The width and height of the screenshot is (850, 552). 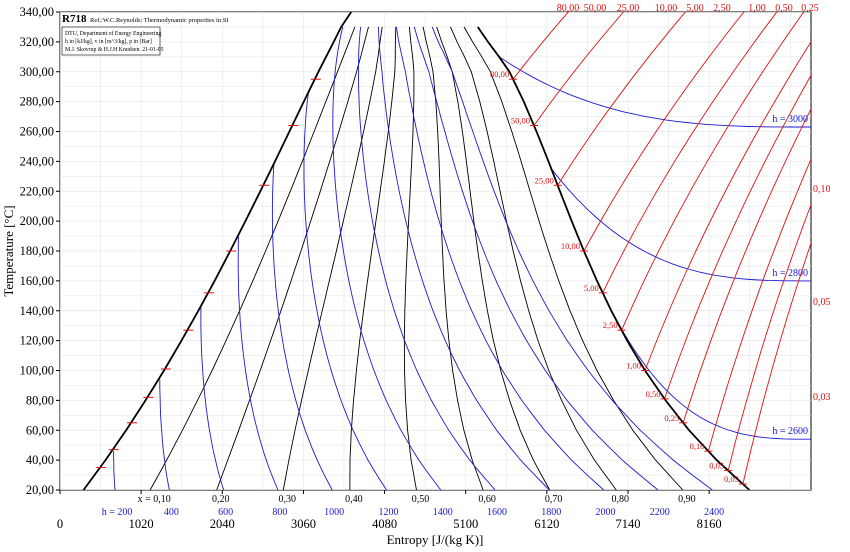 What do you see at coordinates (465, 524) in the screenshot?
I see `x-tick-label: 5100` at bounding box center [465, 524].